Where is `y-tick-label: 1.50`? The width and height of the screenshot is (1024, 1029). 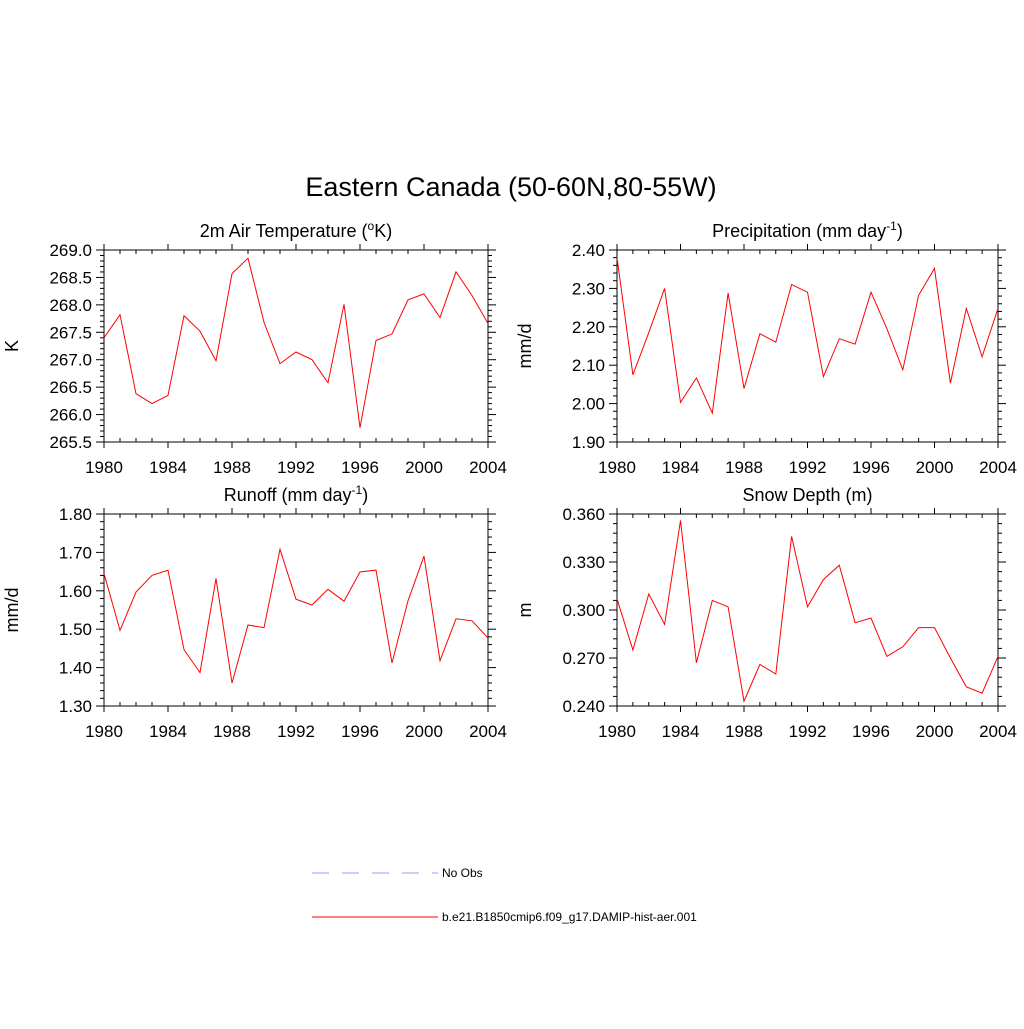
y-tick-label: 1.50 is located at coordinates (75, 629).